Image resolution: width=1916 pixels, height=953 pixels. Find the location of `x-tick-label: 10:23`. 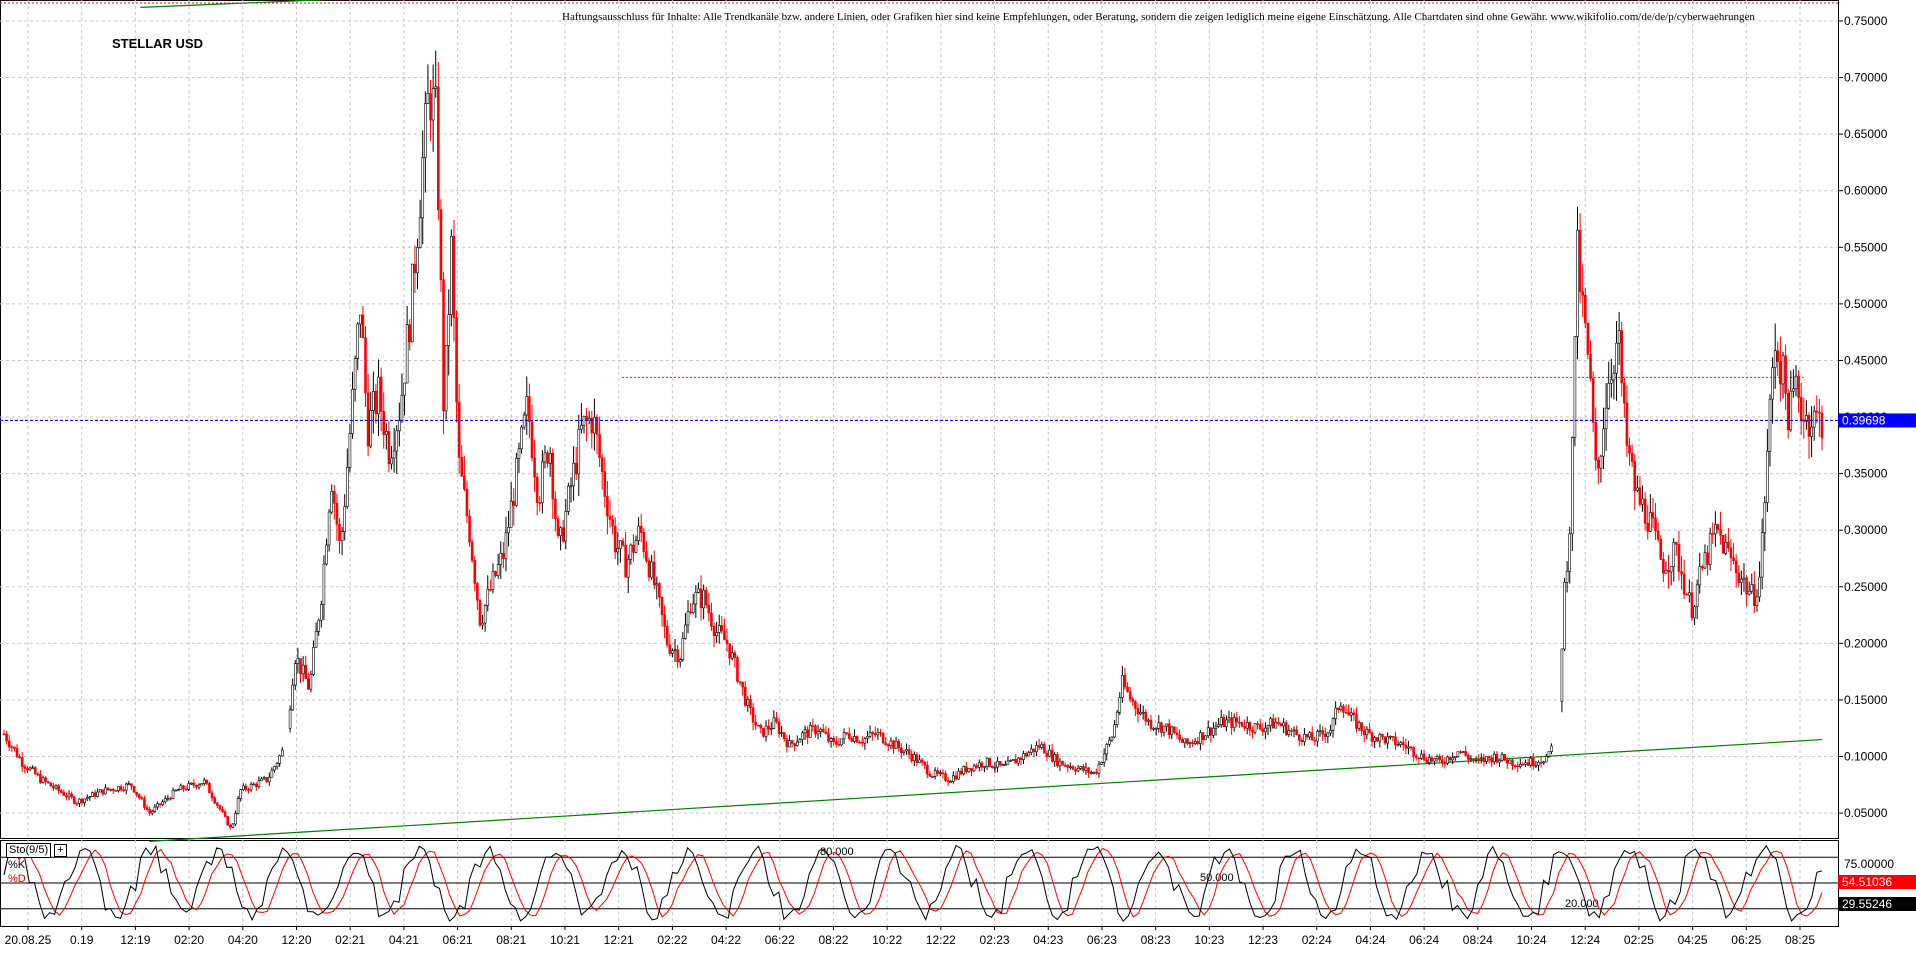

x-tick-label: 10:23 is located at coordinates (1209, 940).